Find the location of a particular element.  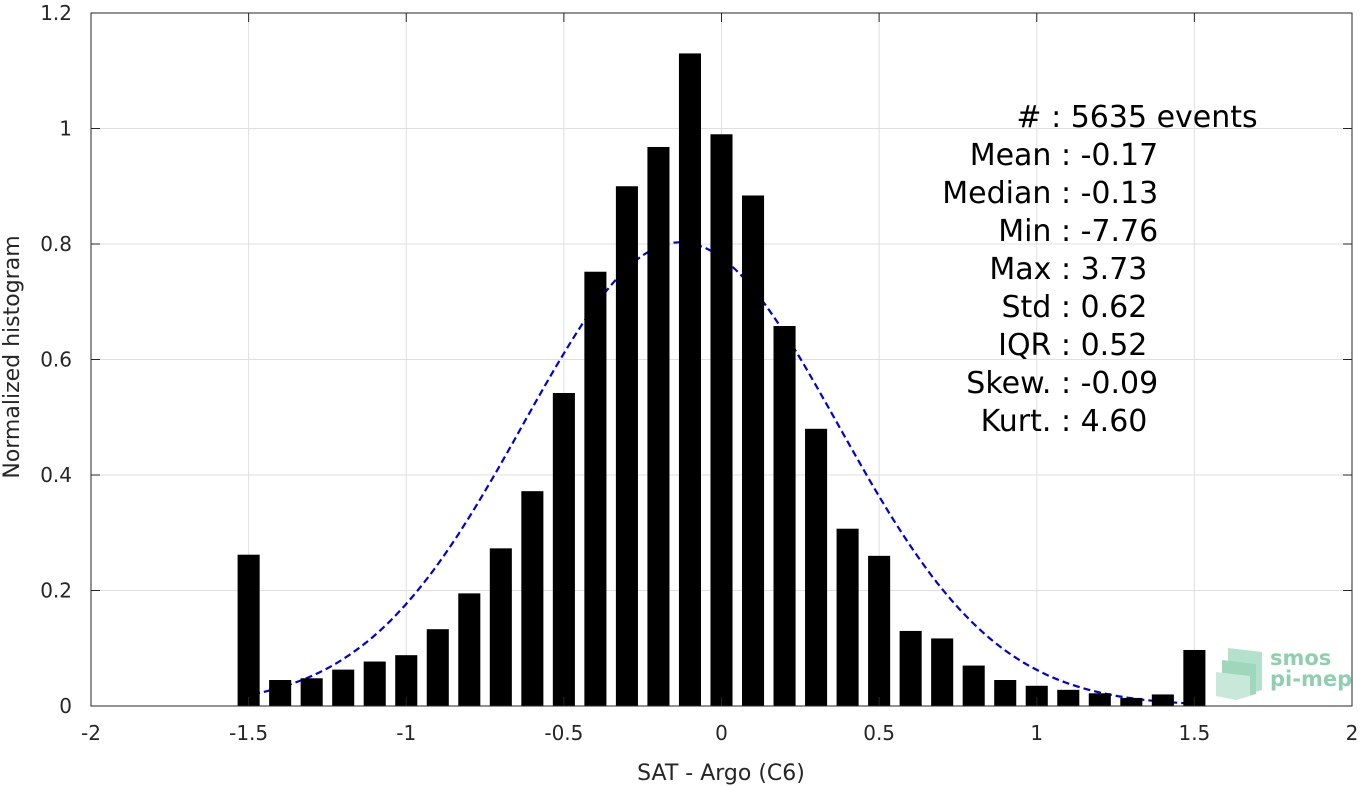

logo-line2: pi-mep is located at coordinates (1311, 679).